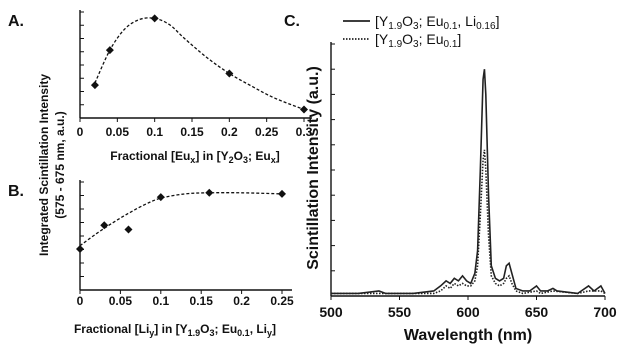 The height and width of the screenshot is (345, 624). Describe the element at coordinates (175, 330) in the screenshot. I see `panel-b-xlabel: Fractional [Liy] in [Y1.9O3; Eu0.1, Liy]` at that location.